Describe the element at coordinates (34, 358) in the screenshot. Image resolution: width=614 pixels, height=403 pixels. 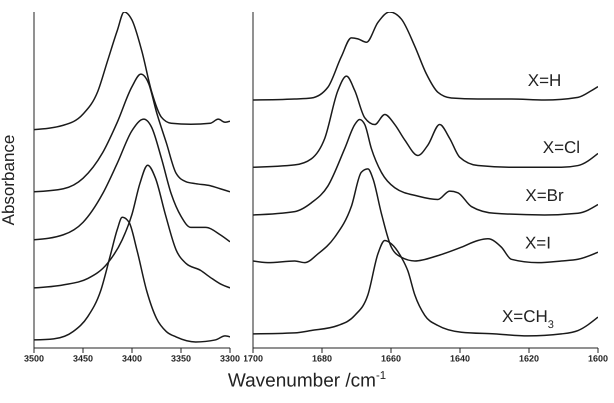
I see `x-tick-label: 3500` at that location.